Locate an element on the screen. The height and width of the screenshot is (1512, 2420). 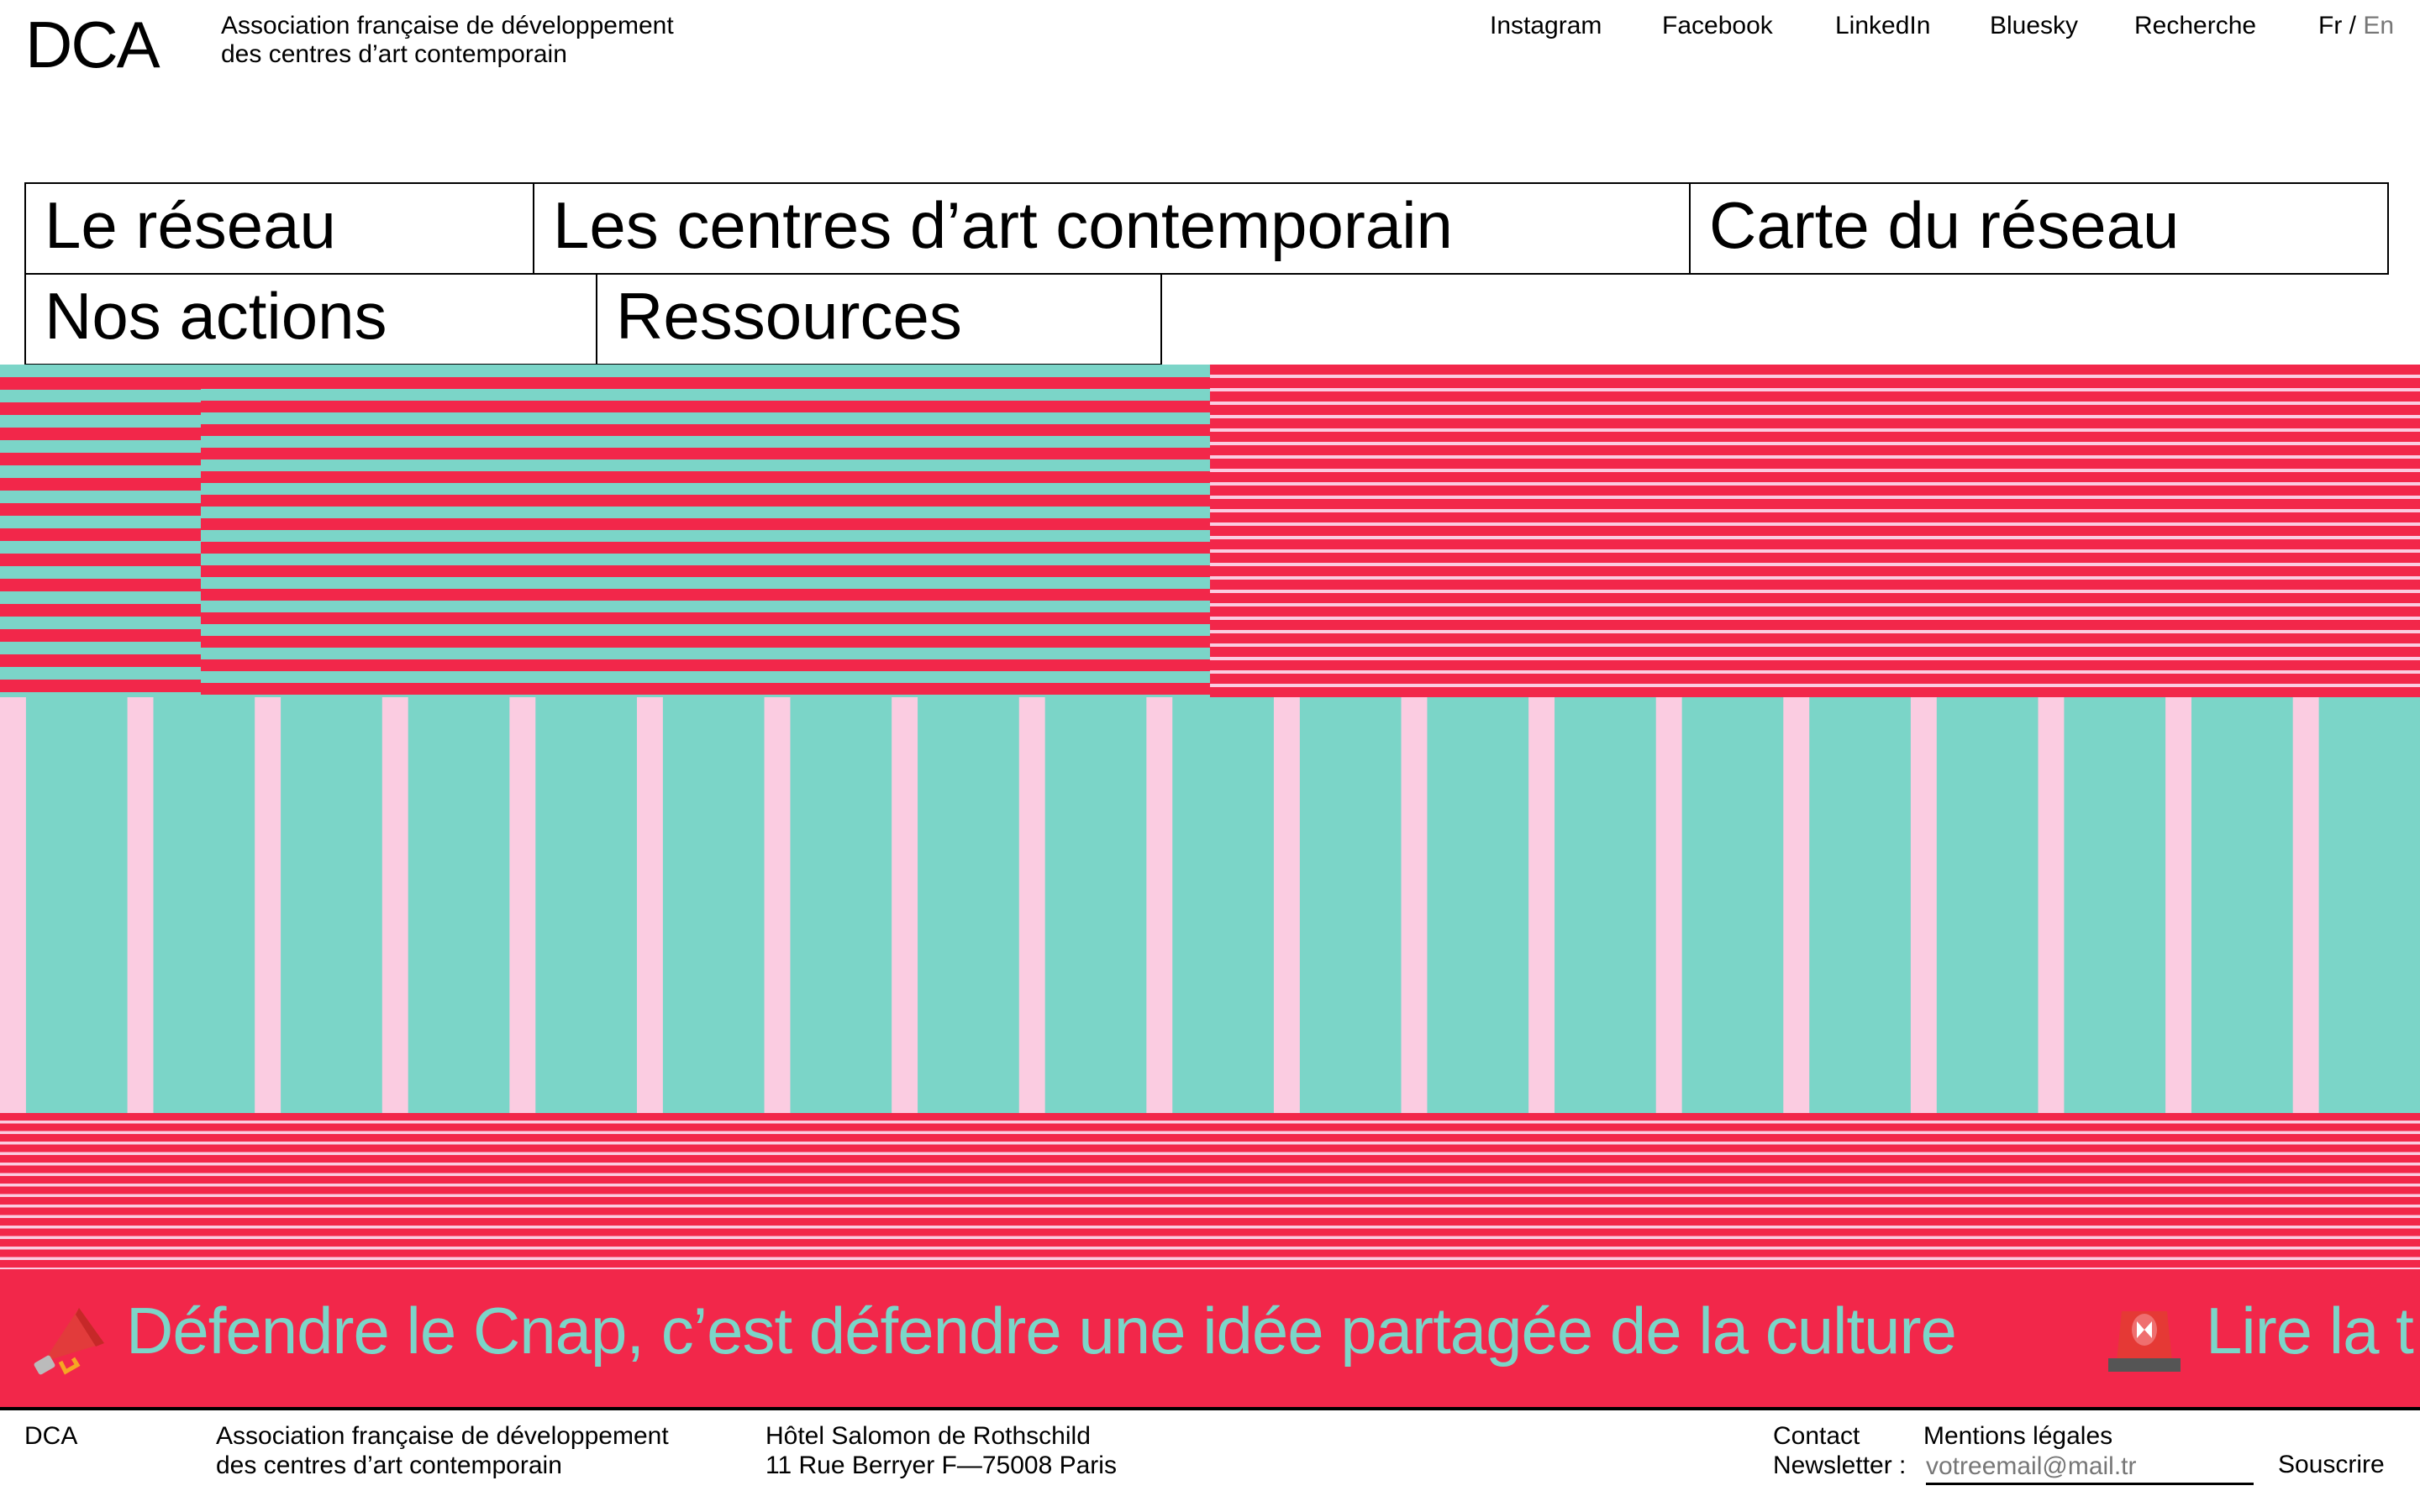
link-facebook: Facebook is located at coordinates (1717, 25).